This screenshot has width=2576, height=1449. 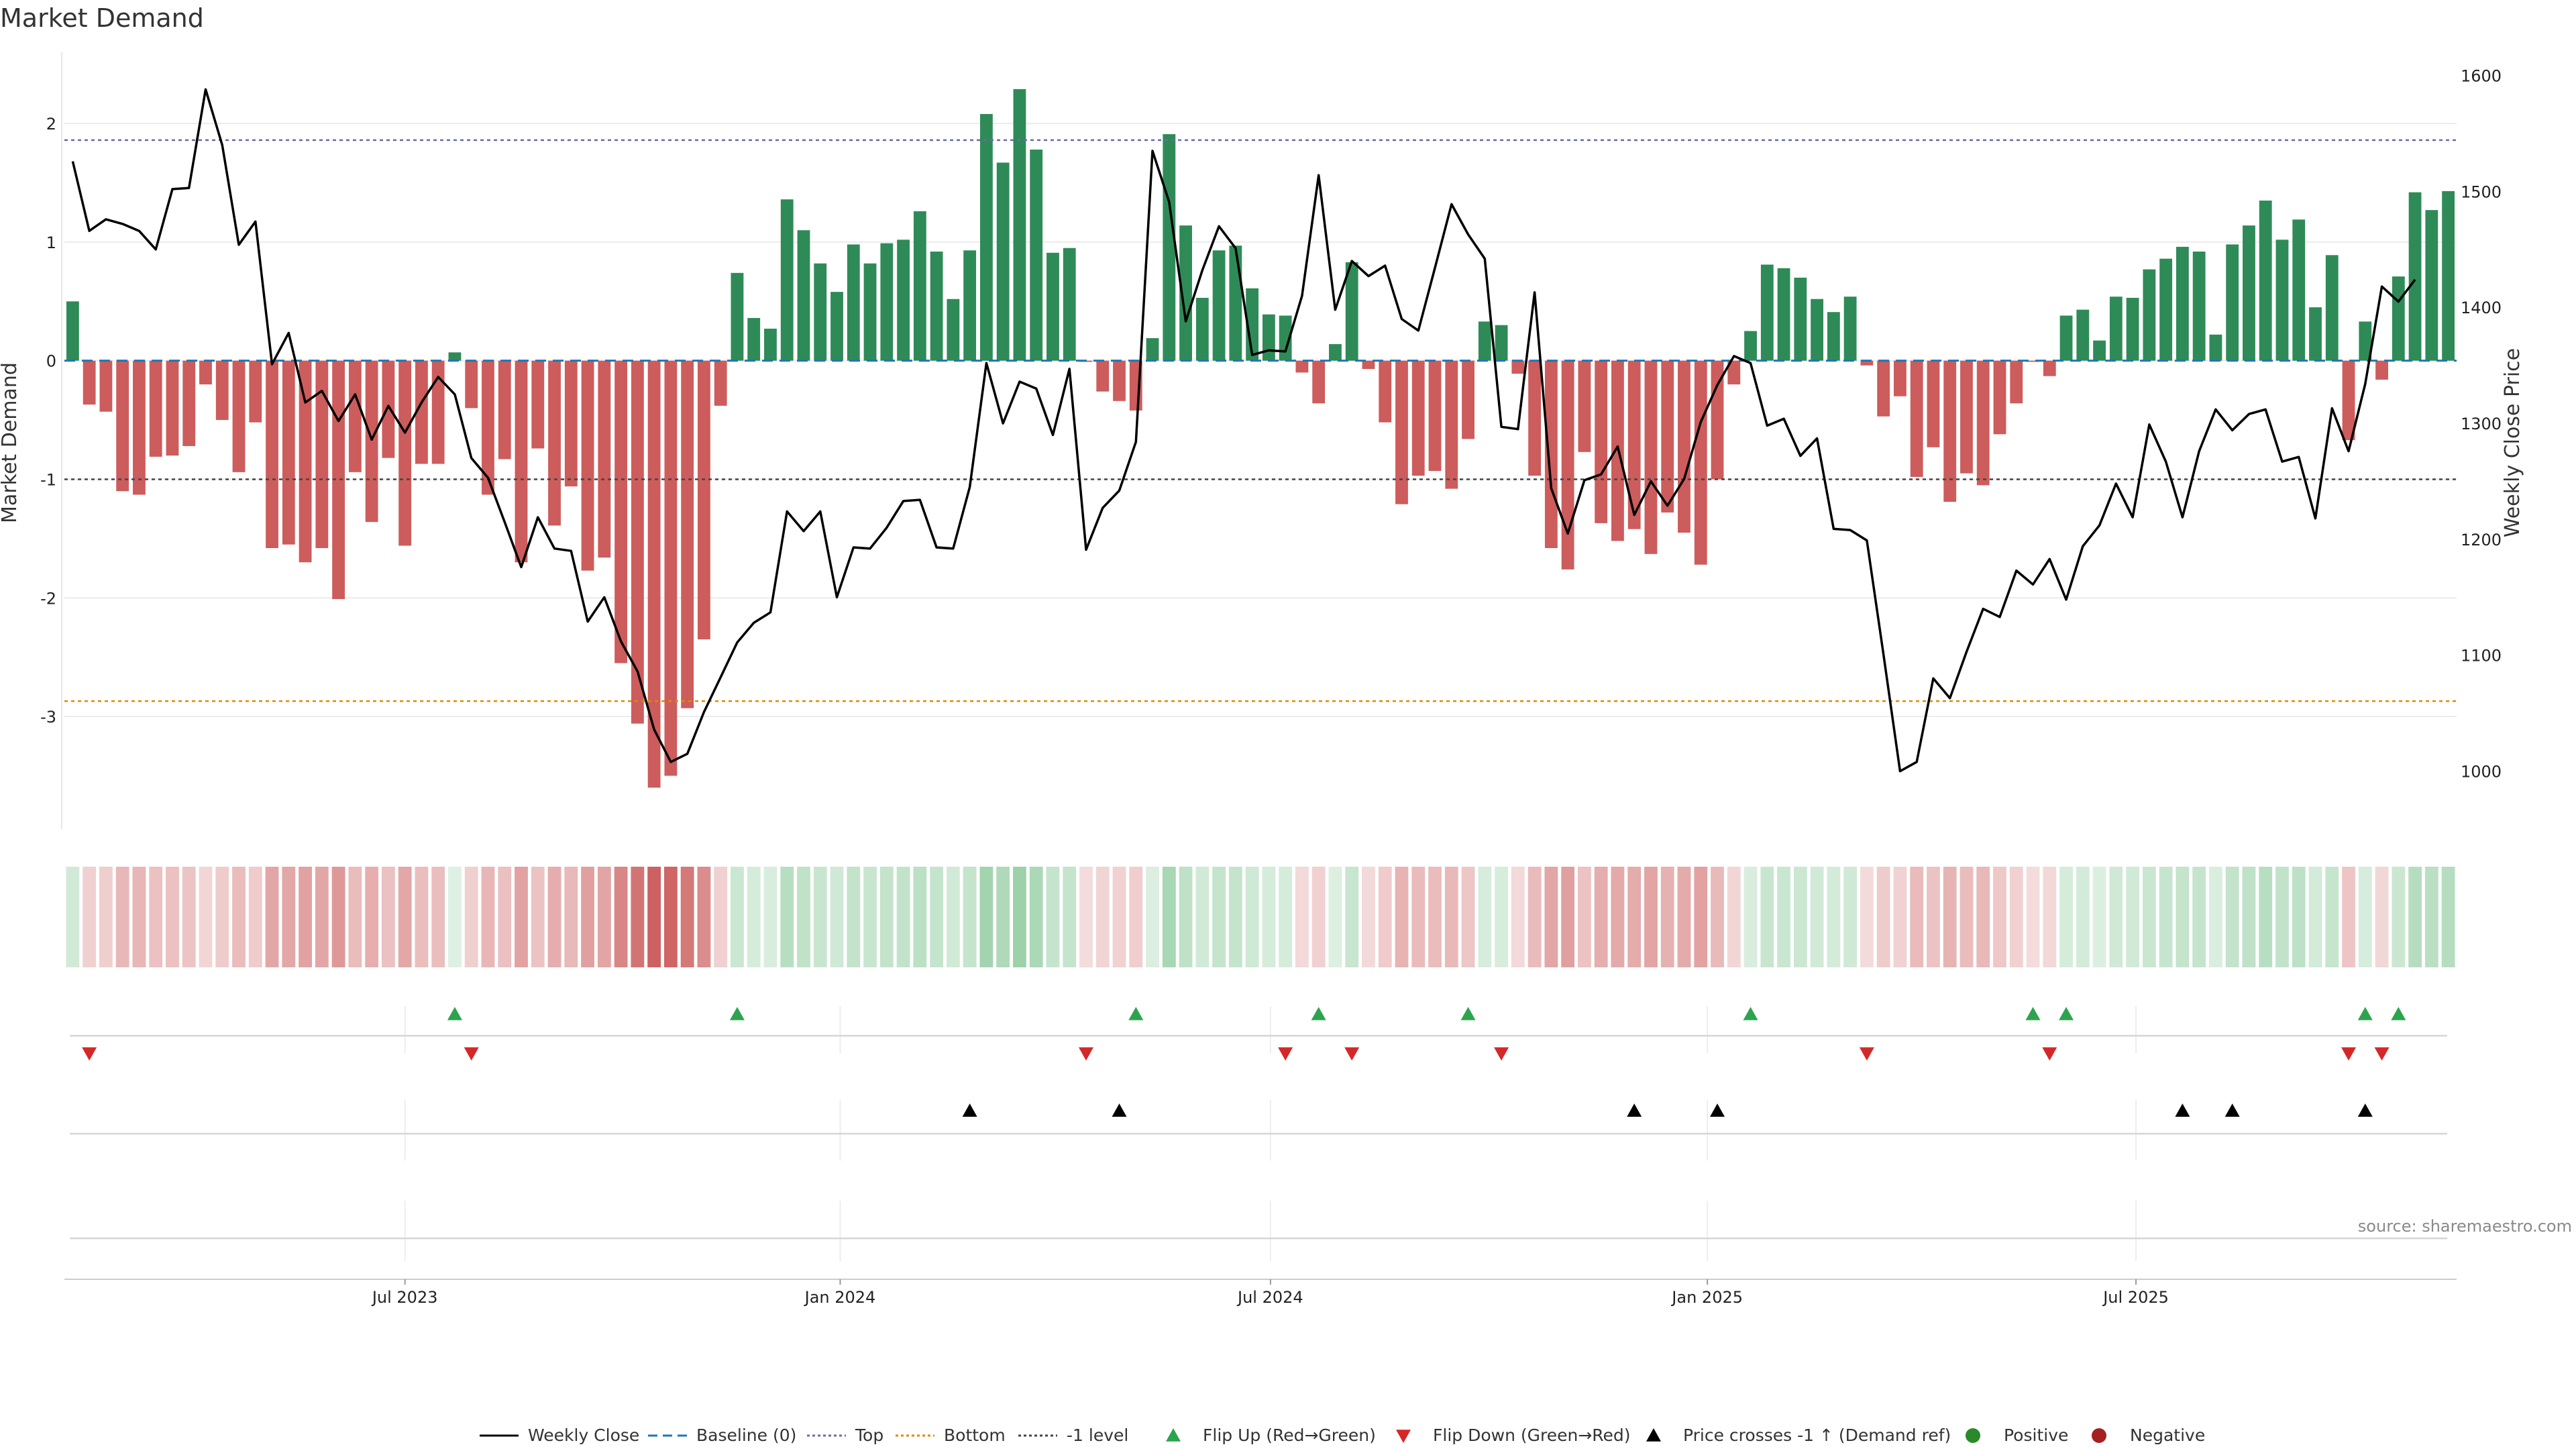 What do you see at coordinates (2481, 424) in the screenshot?
I see `y2-tick-label: 1300` at bounding box center [2481, 424].